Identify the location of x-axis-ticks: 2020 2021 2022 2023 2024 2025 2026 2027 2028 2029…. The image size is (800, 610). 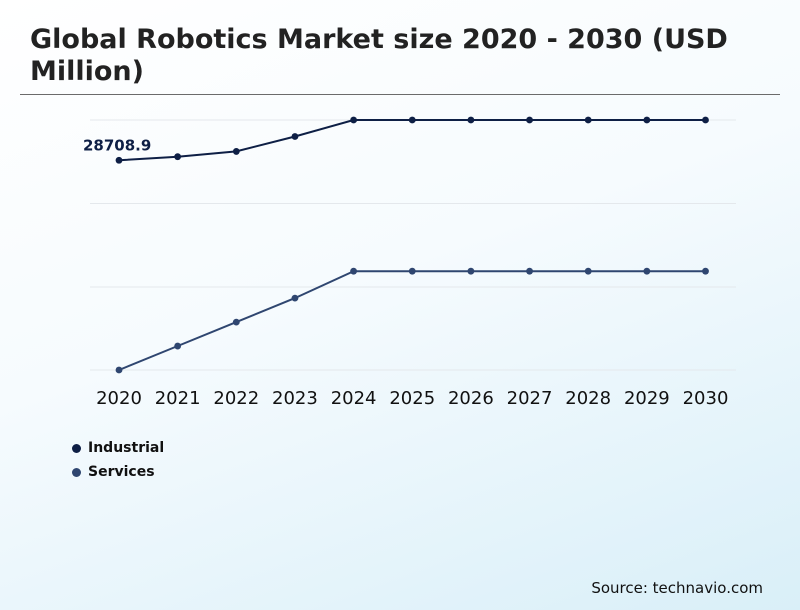
(412, 398).